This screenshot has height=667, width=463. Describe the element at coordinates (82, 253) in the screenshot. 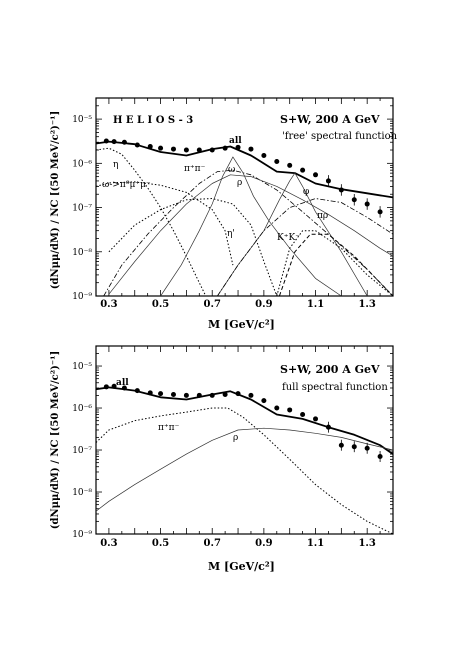

I see `y-tick-label: 10⁻⁸` at that location.